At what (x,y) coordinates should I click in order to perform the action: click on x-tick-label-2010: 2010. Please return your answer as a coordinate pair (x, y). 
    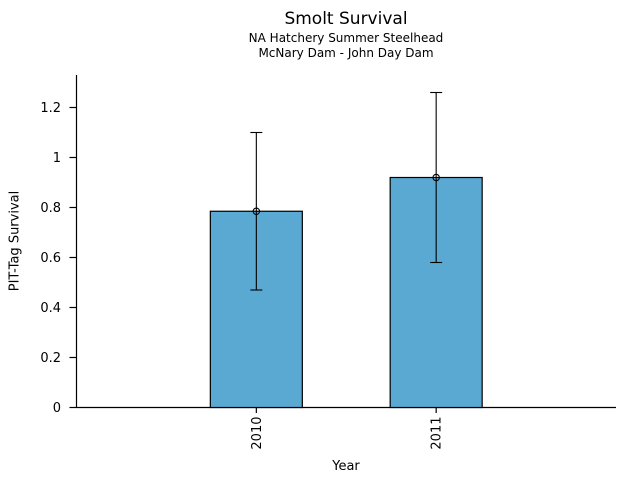
    Looking at the image, I should click on (257, 433).